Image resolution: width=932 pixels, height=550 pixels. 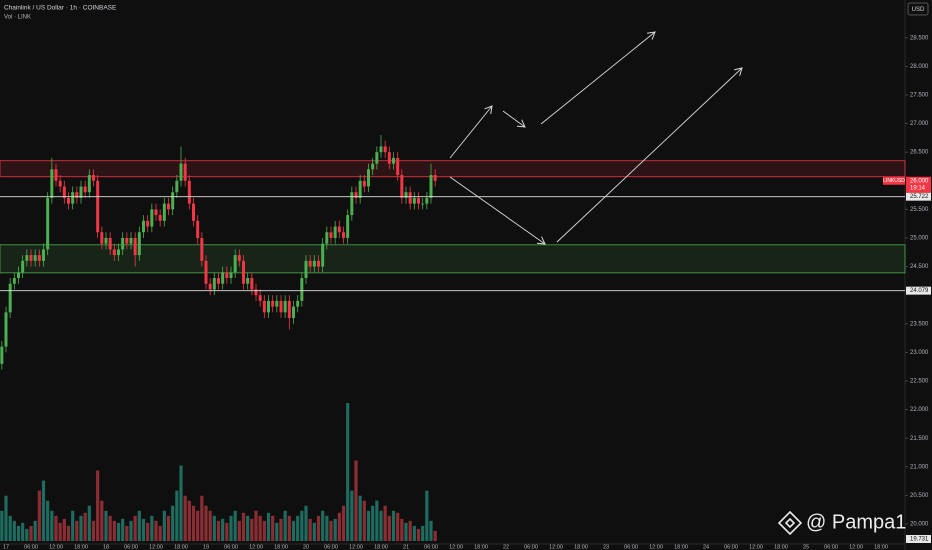 I want to click on x-tick-label: 17, so click(x=6, y=547).